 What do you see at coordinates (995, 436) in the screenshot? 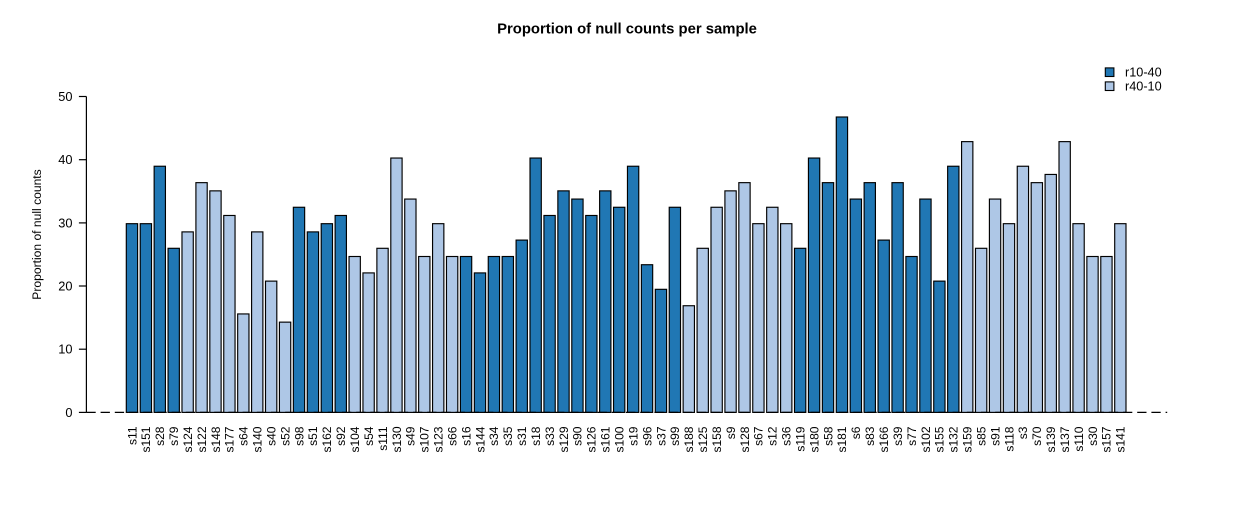
I see `svg-text: s91` at bounding box center [995, 436].